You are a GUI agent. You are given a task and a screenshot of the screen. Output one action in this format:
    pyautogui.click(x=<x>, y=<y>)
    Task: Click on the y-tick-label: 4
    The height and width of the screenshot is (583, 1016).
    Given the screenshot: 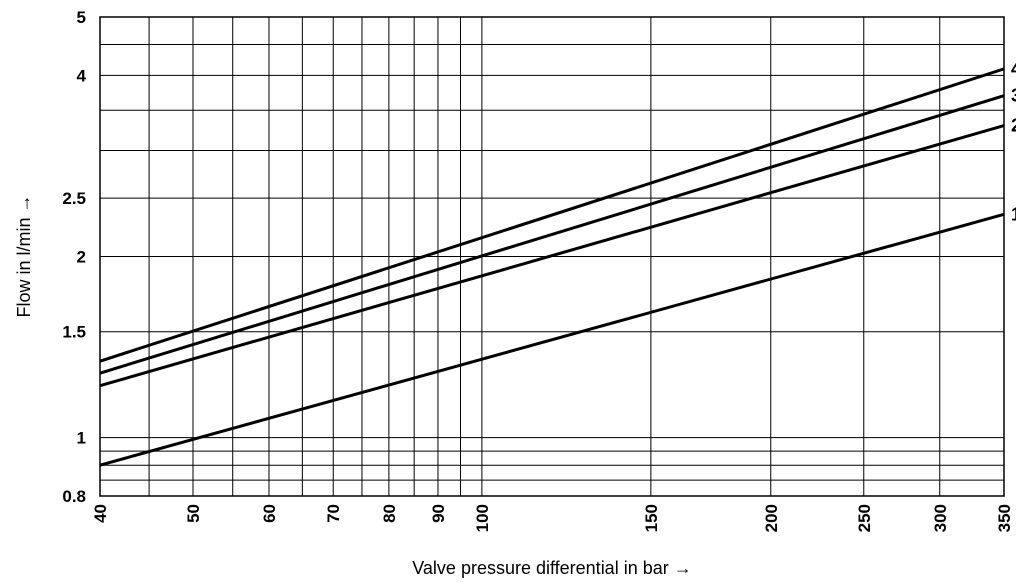 What is the action you would take?
    pyautogui.click(x=82, y=75)
    